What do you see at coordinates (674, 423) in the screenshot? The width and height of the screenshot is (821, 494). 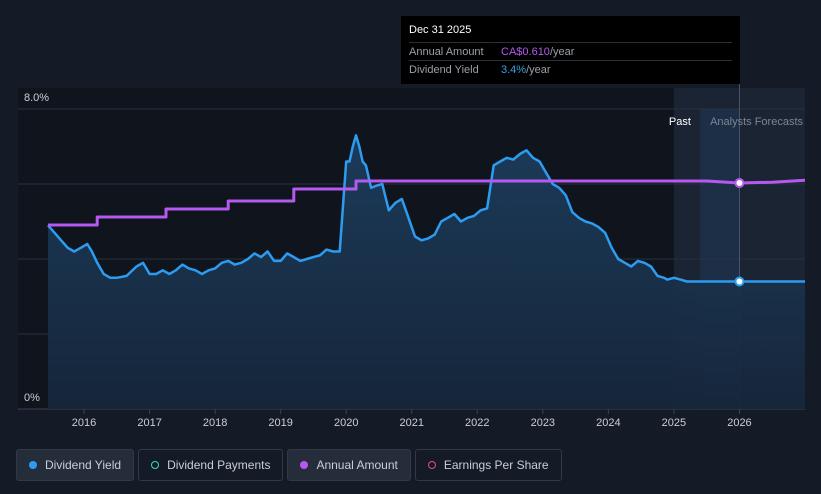 I see `x-tick-label: 2025` at bounding box center [674, 423].